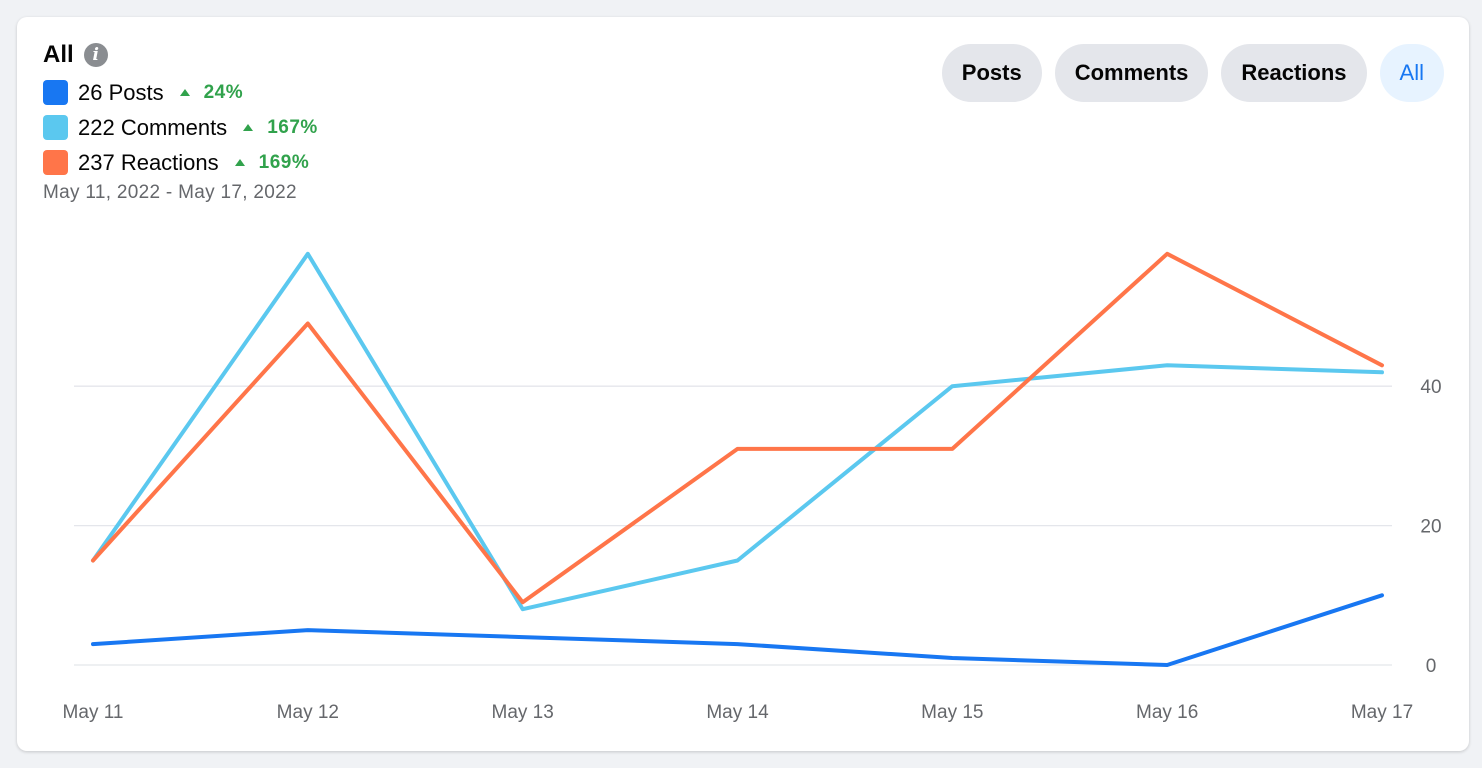 The image size is (1482, 768). I want to click on title-row: All i, so click(75, 55).